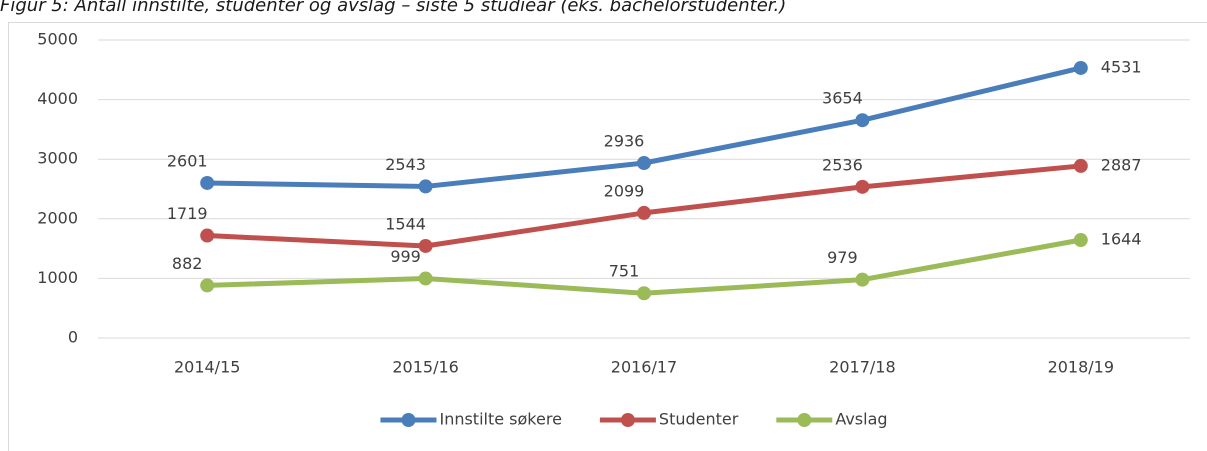  What do you see at coordinates (57, 39) in the screenshot?
I see `y-tick-label: 5000` at bounding box center [57, 39].